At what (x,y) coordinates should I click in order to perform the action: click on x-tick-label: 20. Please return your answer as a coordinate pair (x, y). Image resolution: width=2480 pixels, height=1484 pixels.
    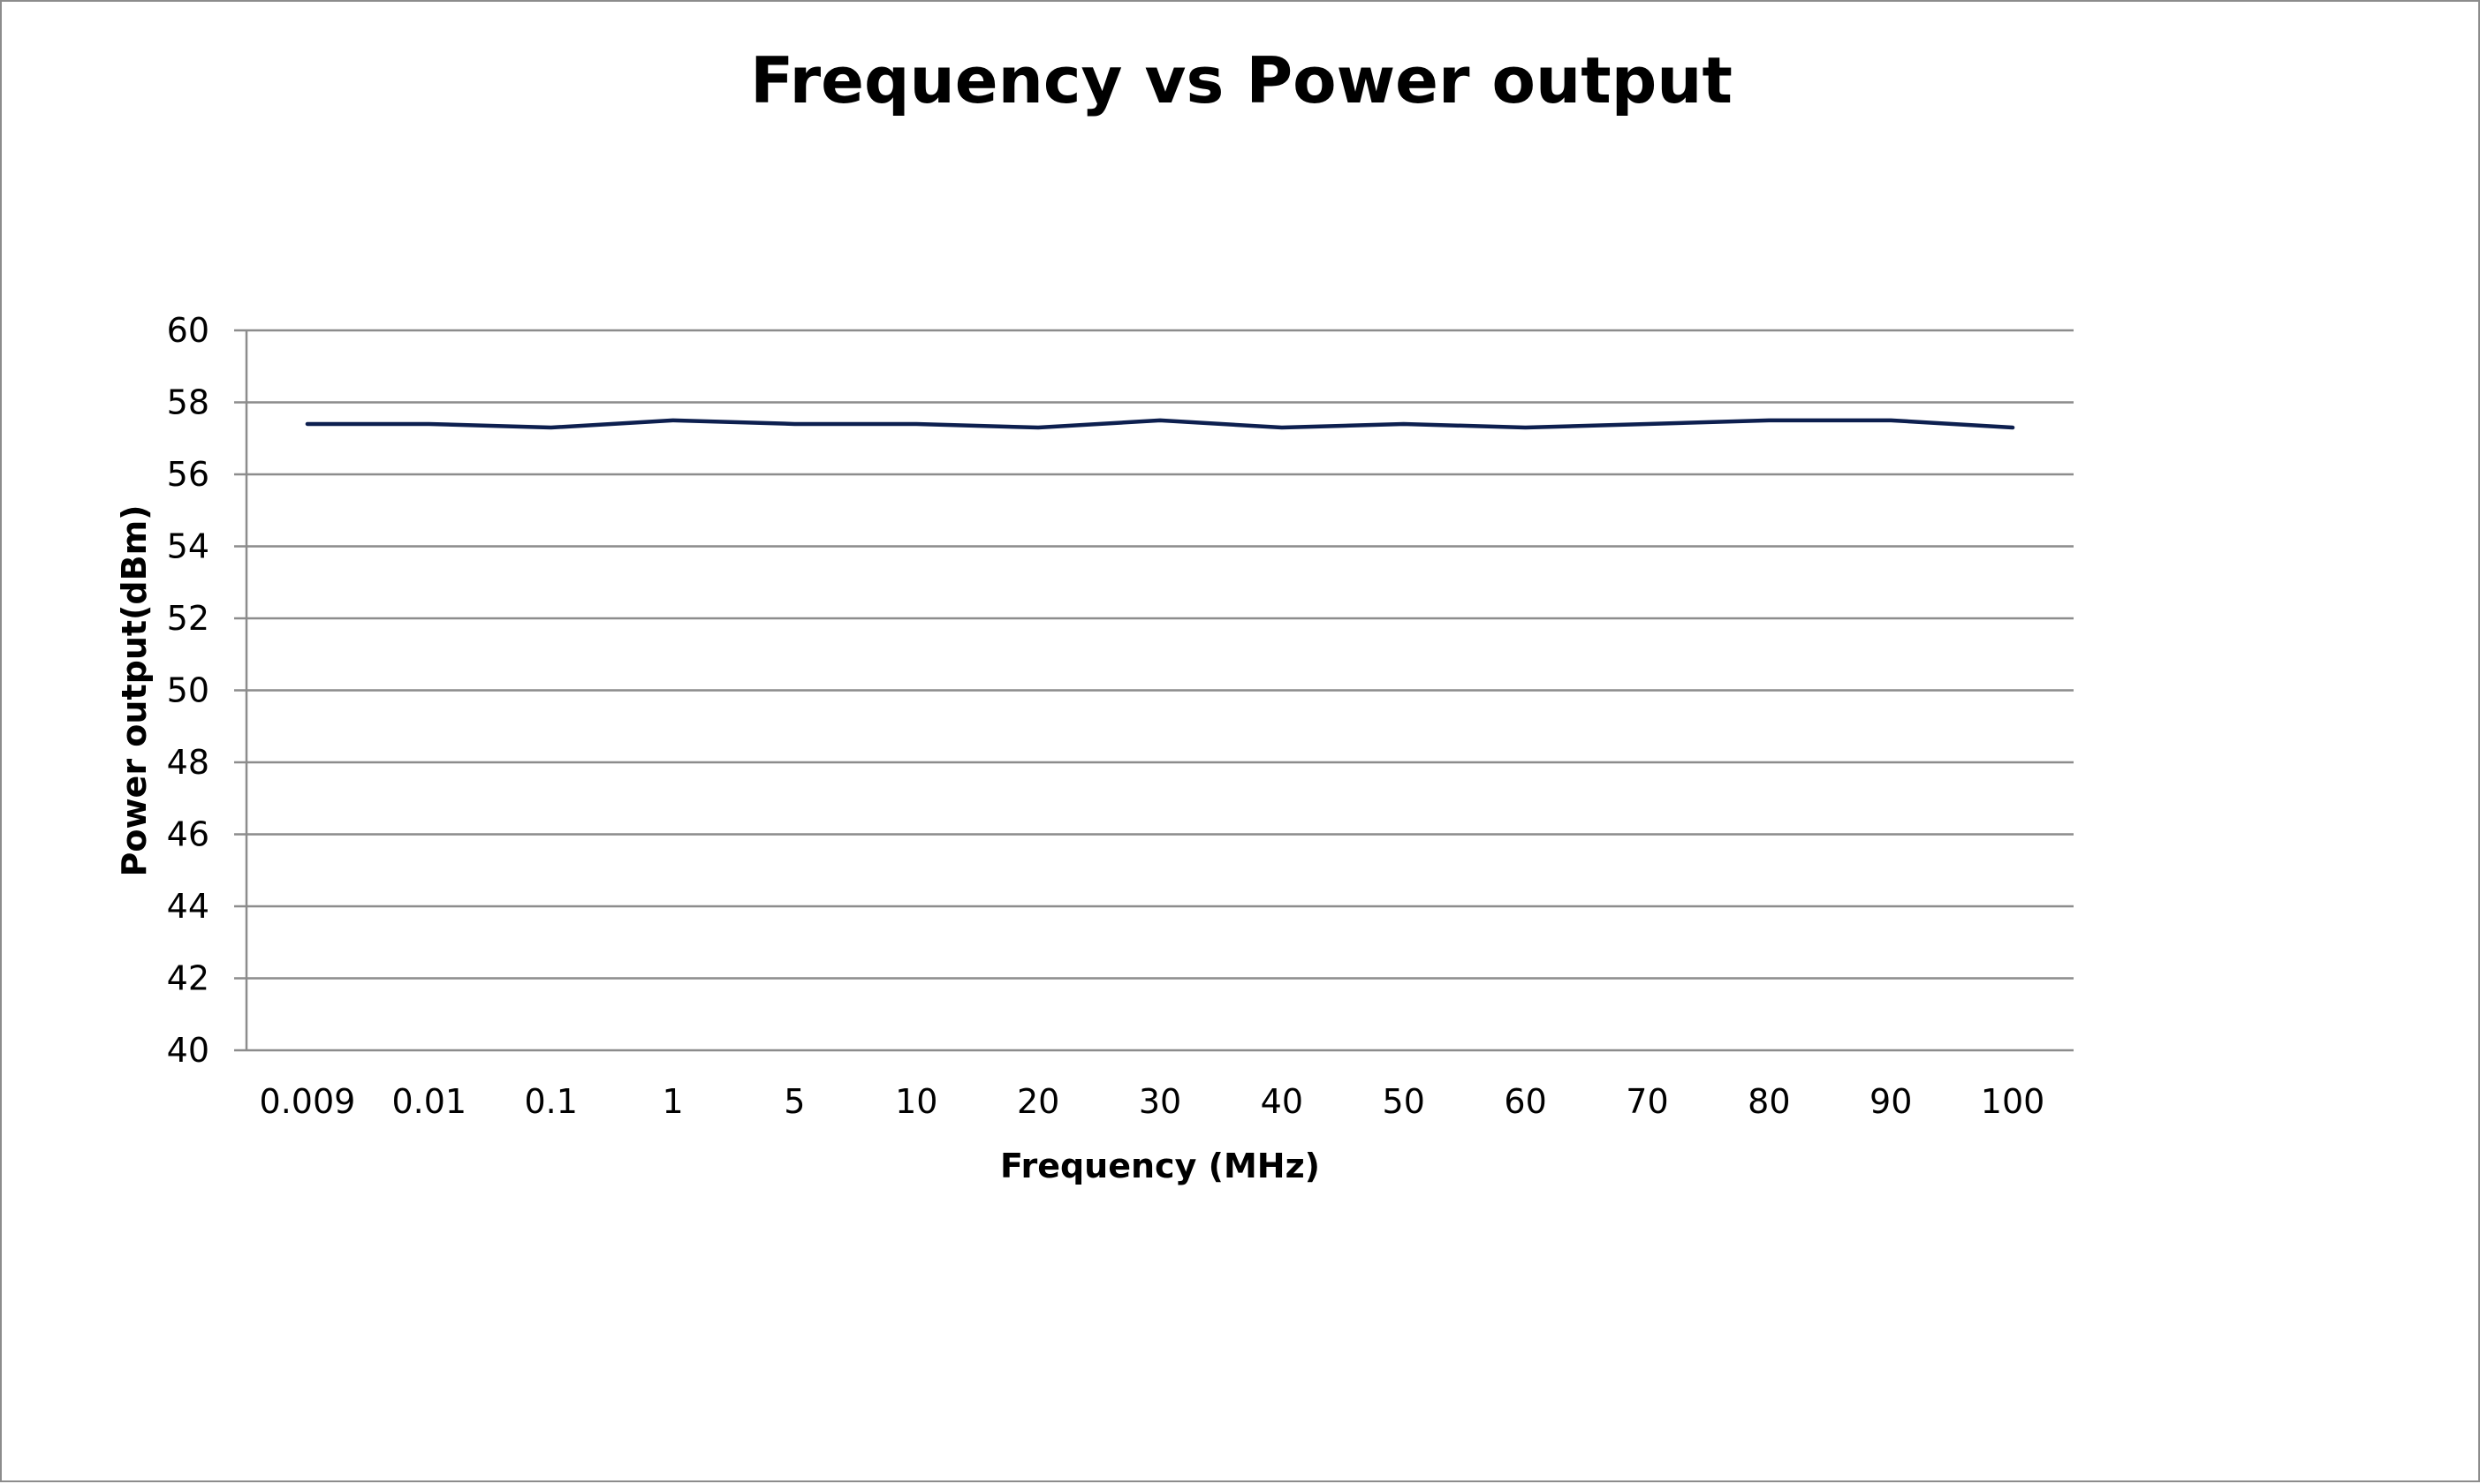
    Looking at the image, I should click on (1038, 1101).